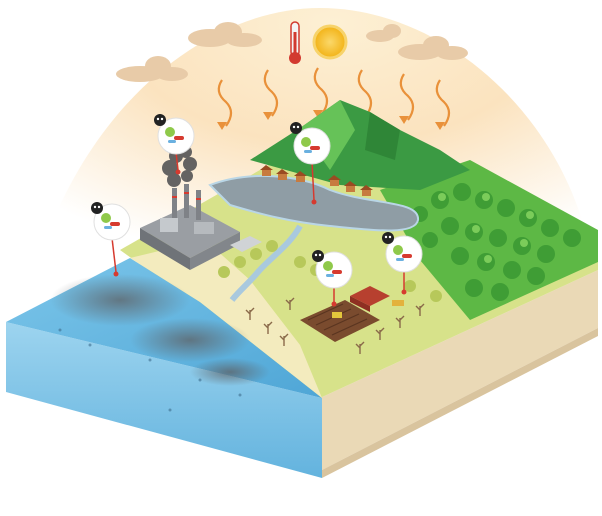  What do you see at coordinates (377, 299) in the screenshot?
I see `barn` at bounding box center [377, 299].